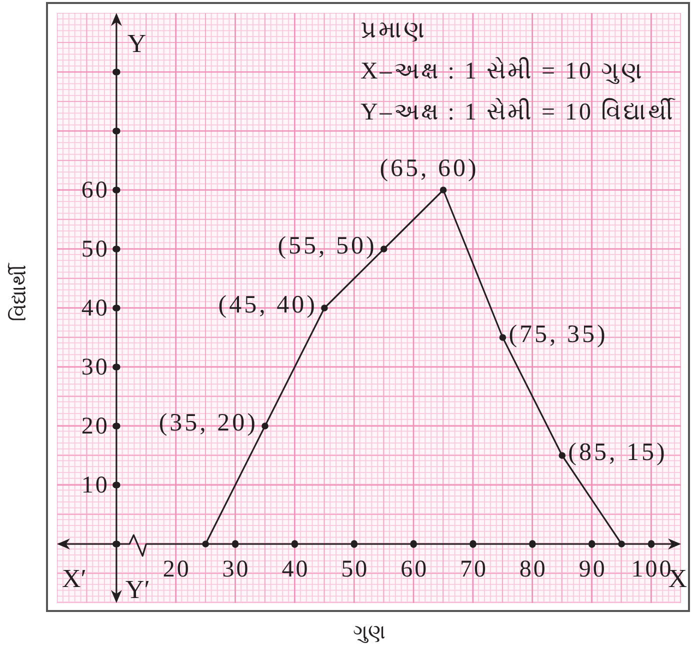 Image resolution: width=691 pixels, height=654 pixels. Describe the element at coordinates (136, 43) in the screenshot. I see `annotation: Y` at that location.